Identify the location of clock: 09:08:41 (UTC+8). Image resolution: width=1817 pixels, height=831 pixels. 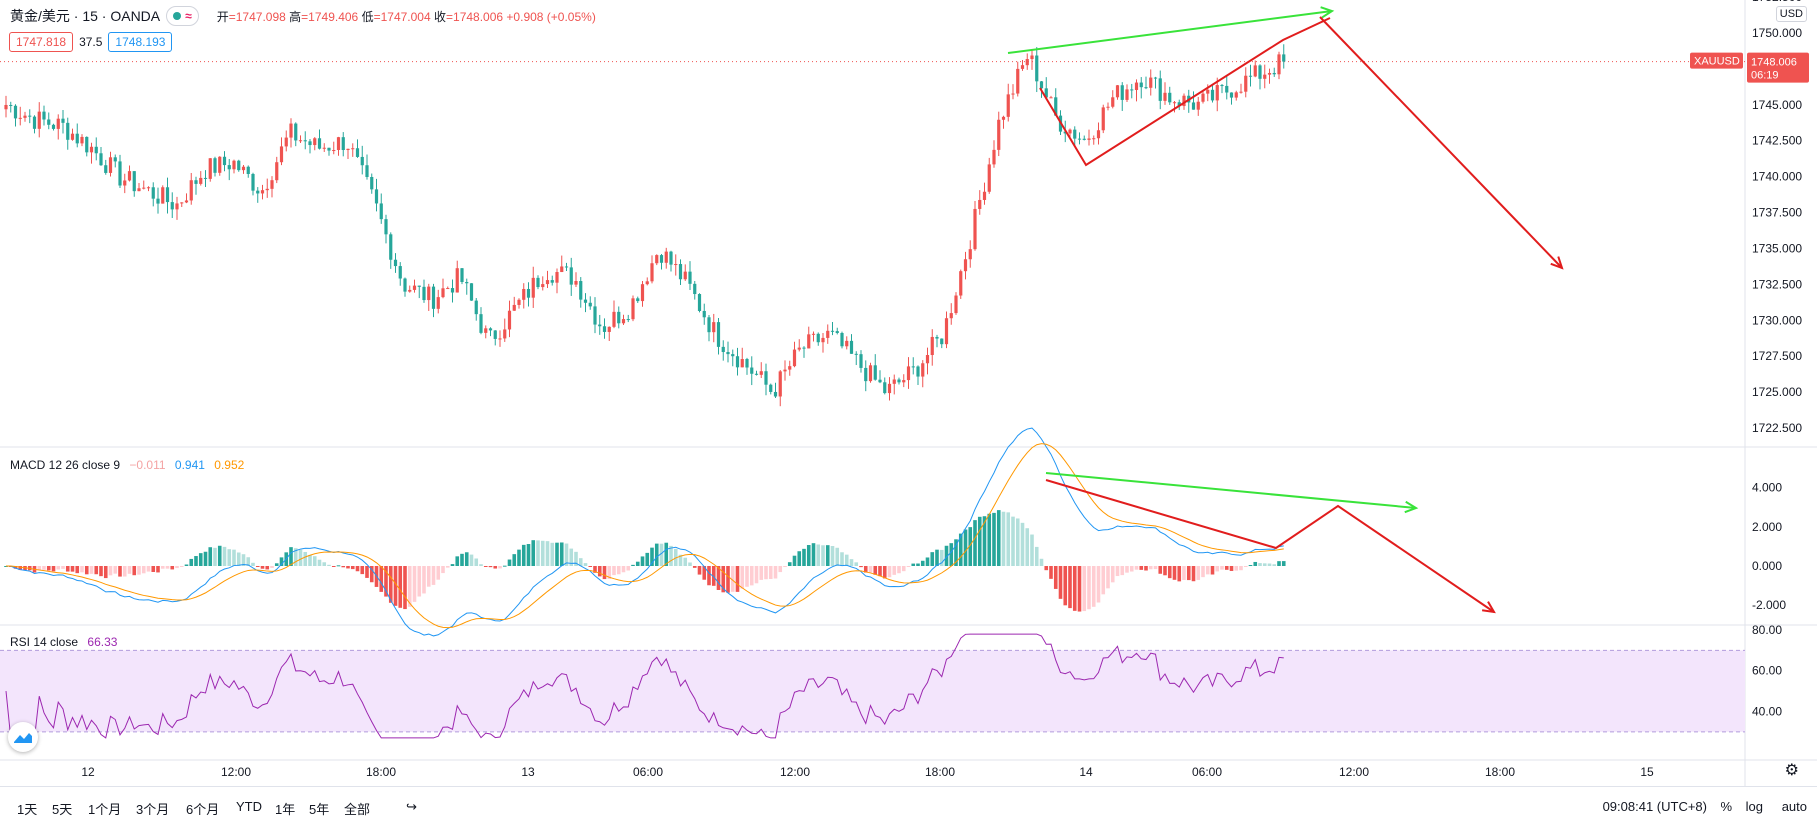
(1654, 806).